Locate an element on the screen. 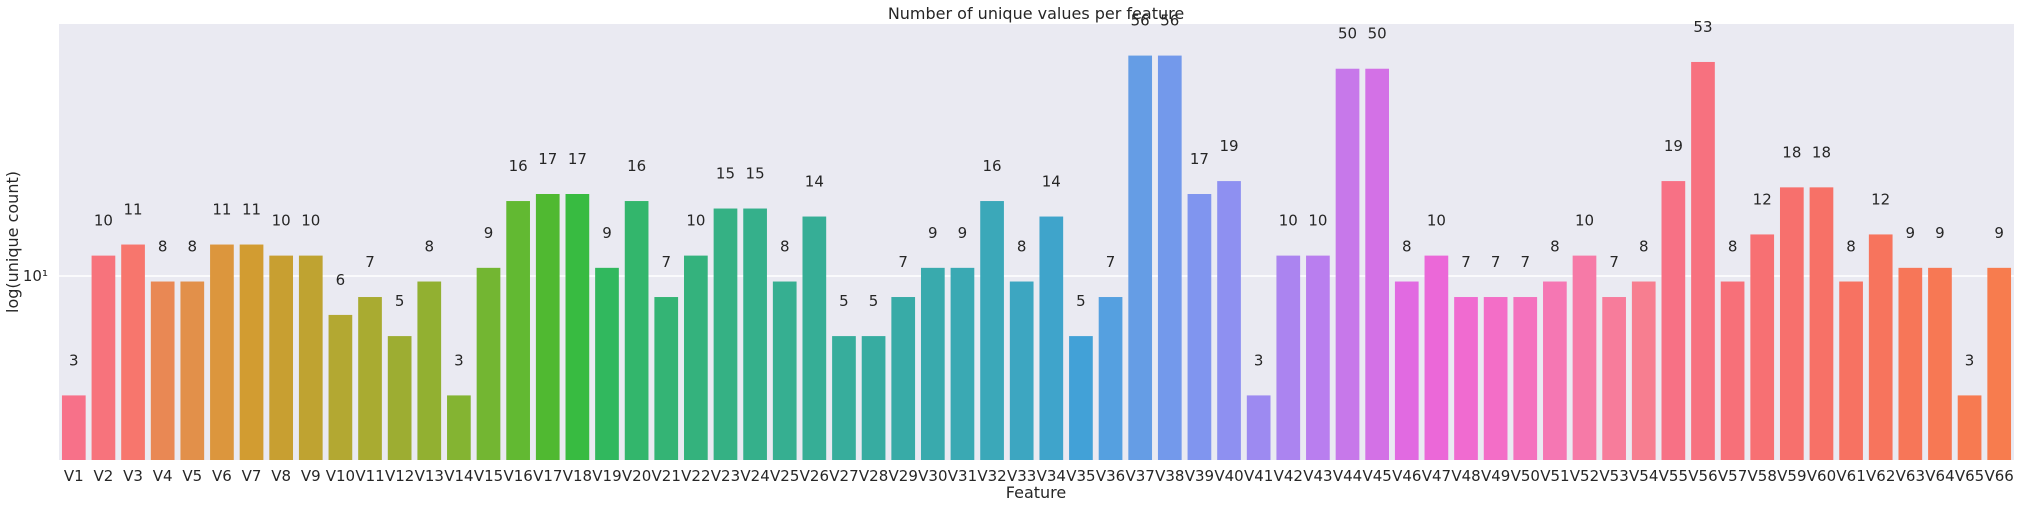  x-tick-label-v50: V50 is located at coordinates (1525, 476).